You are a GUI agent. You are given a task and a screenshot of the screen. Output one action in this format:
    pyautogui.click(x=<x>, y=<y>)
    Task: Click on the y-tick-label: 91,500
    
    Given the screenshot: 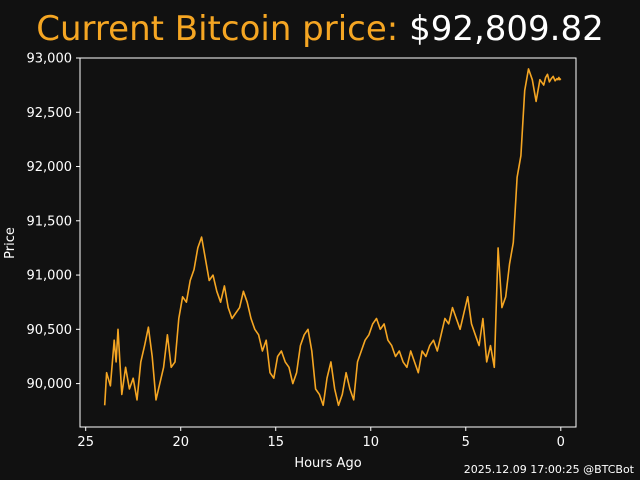 What is the action you would take?
    pyautogui.click(x=50, y=221)
    